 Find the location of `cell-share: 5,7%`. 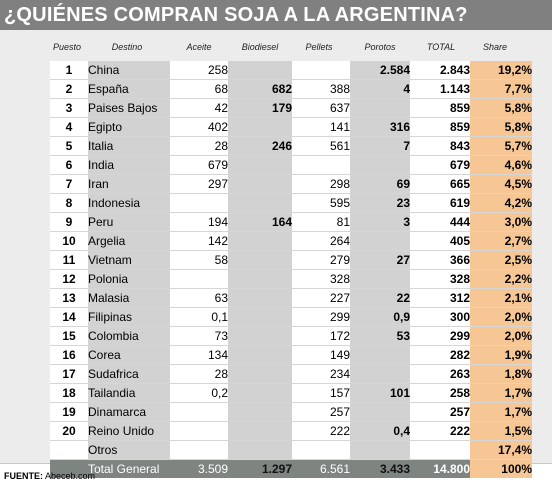

cell-share: 5,7% is located at coordinates (501, 146).